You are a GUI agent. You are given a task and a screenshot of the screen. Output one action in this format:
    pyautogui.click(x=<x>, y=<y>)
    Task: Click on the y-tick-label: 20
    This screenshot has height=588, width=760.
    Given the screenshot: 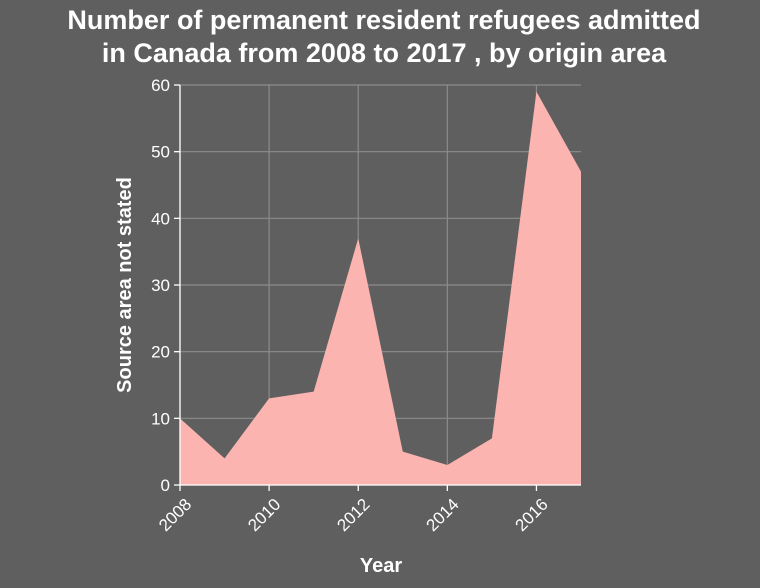 What is the action you would take?
    pyautogui.click(x=160, y=352)
    